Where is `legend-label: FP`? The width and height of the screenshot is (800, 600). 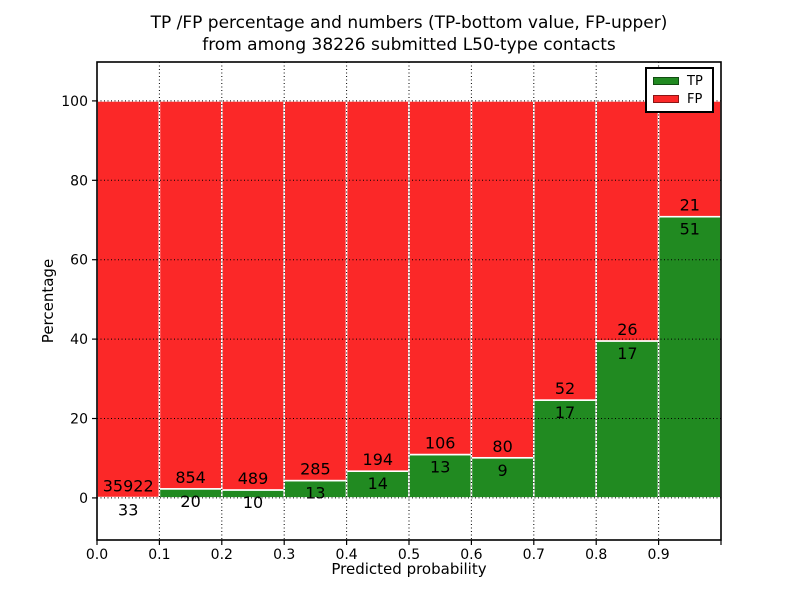 legend-label: FP is located at coordinates (695, 99).